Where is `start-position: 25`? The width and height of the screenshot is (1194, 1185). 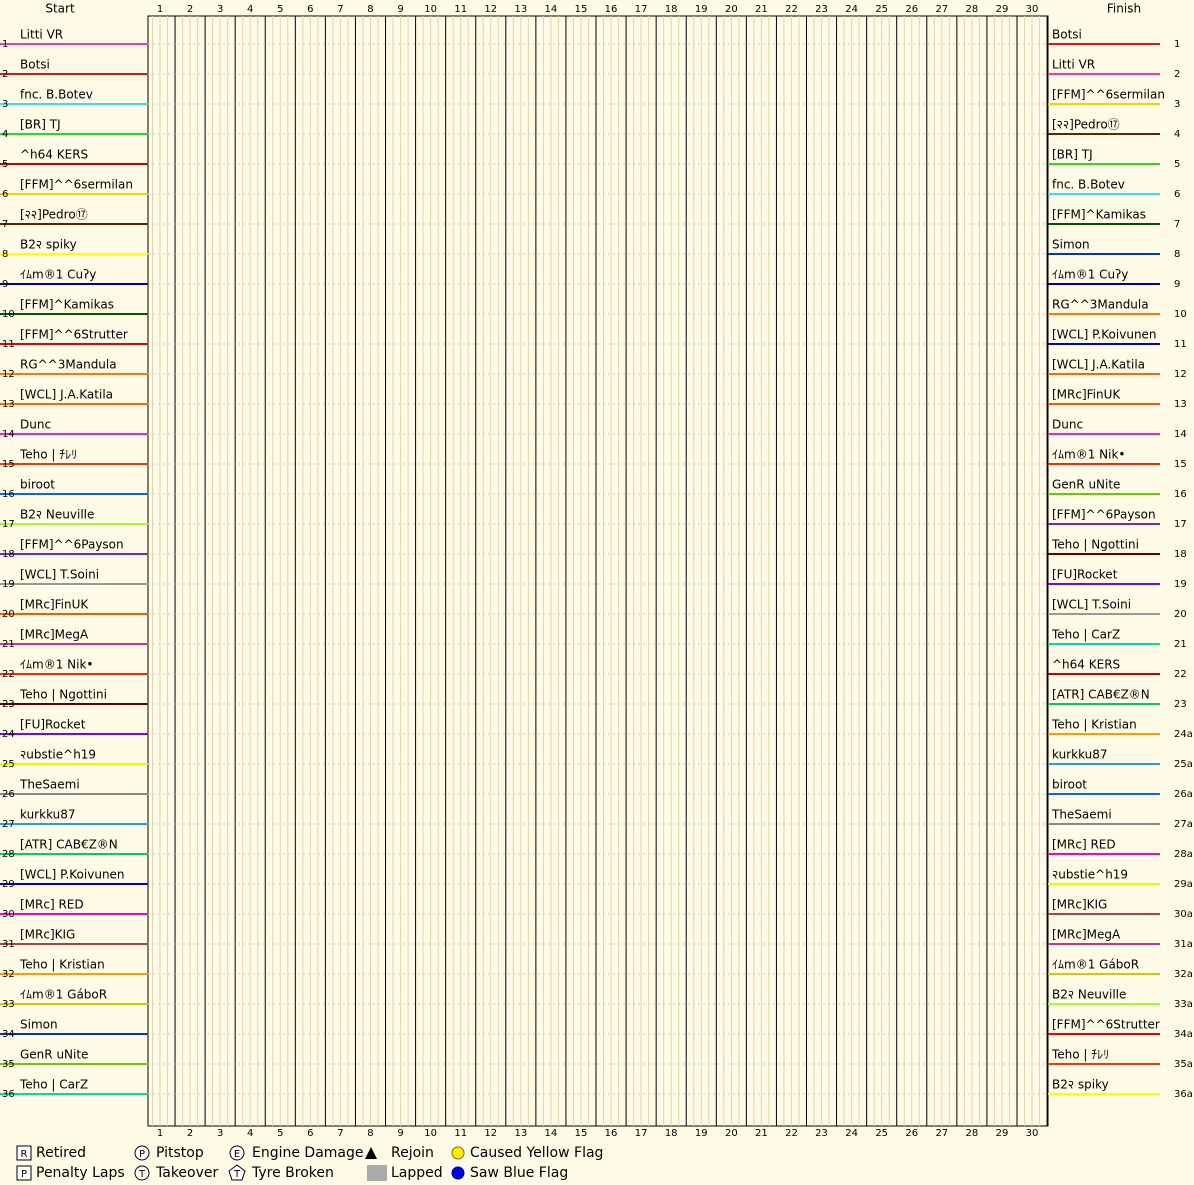
start-position: 25 is located at coordinates (8, 764).